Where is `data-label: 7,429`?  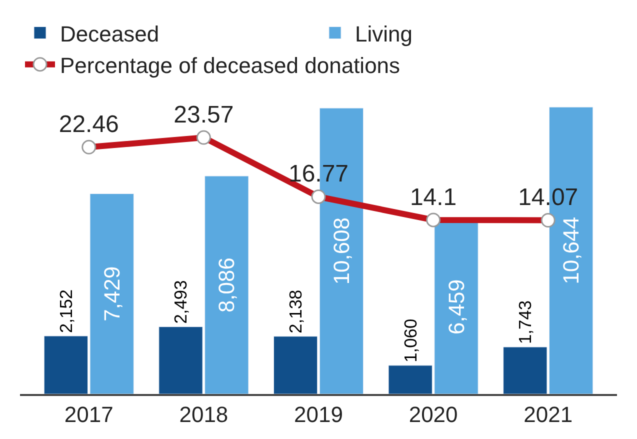
data-label: 7,429 is located at coordinates (111, 294).